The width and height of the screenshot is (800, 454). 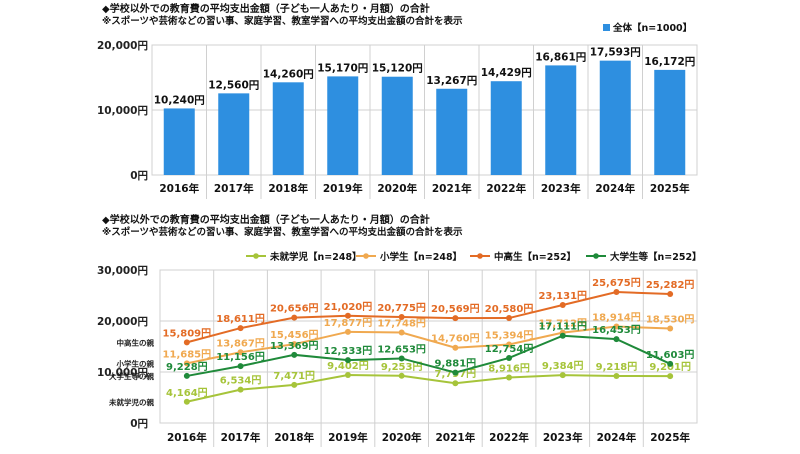 I want to click on data-label: 23,131円, so click(x=562, y=296).